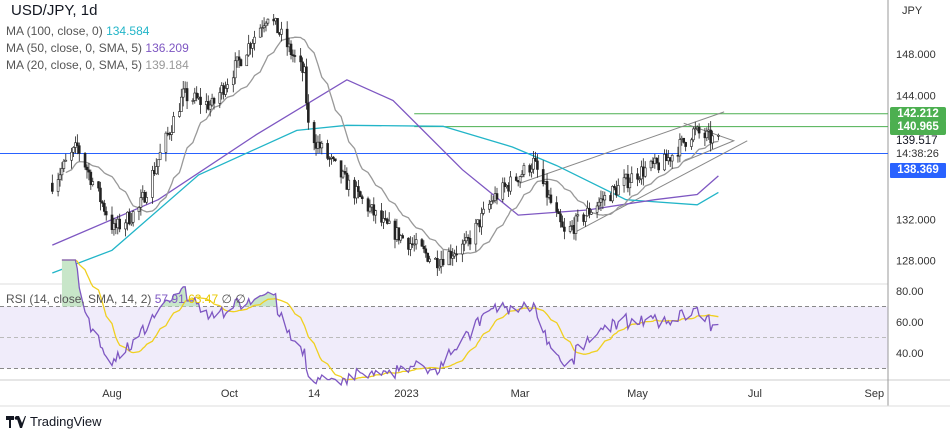 The width and height of the screenshot is (950, 436). What do you see at coordinates (167, 48) in the screenshot?
I see `ma50-value: 136.209` at bounding box center [167, 48].